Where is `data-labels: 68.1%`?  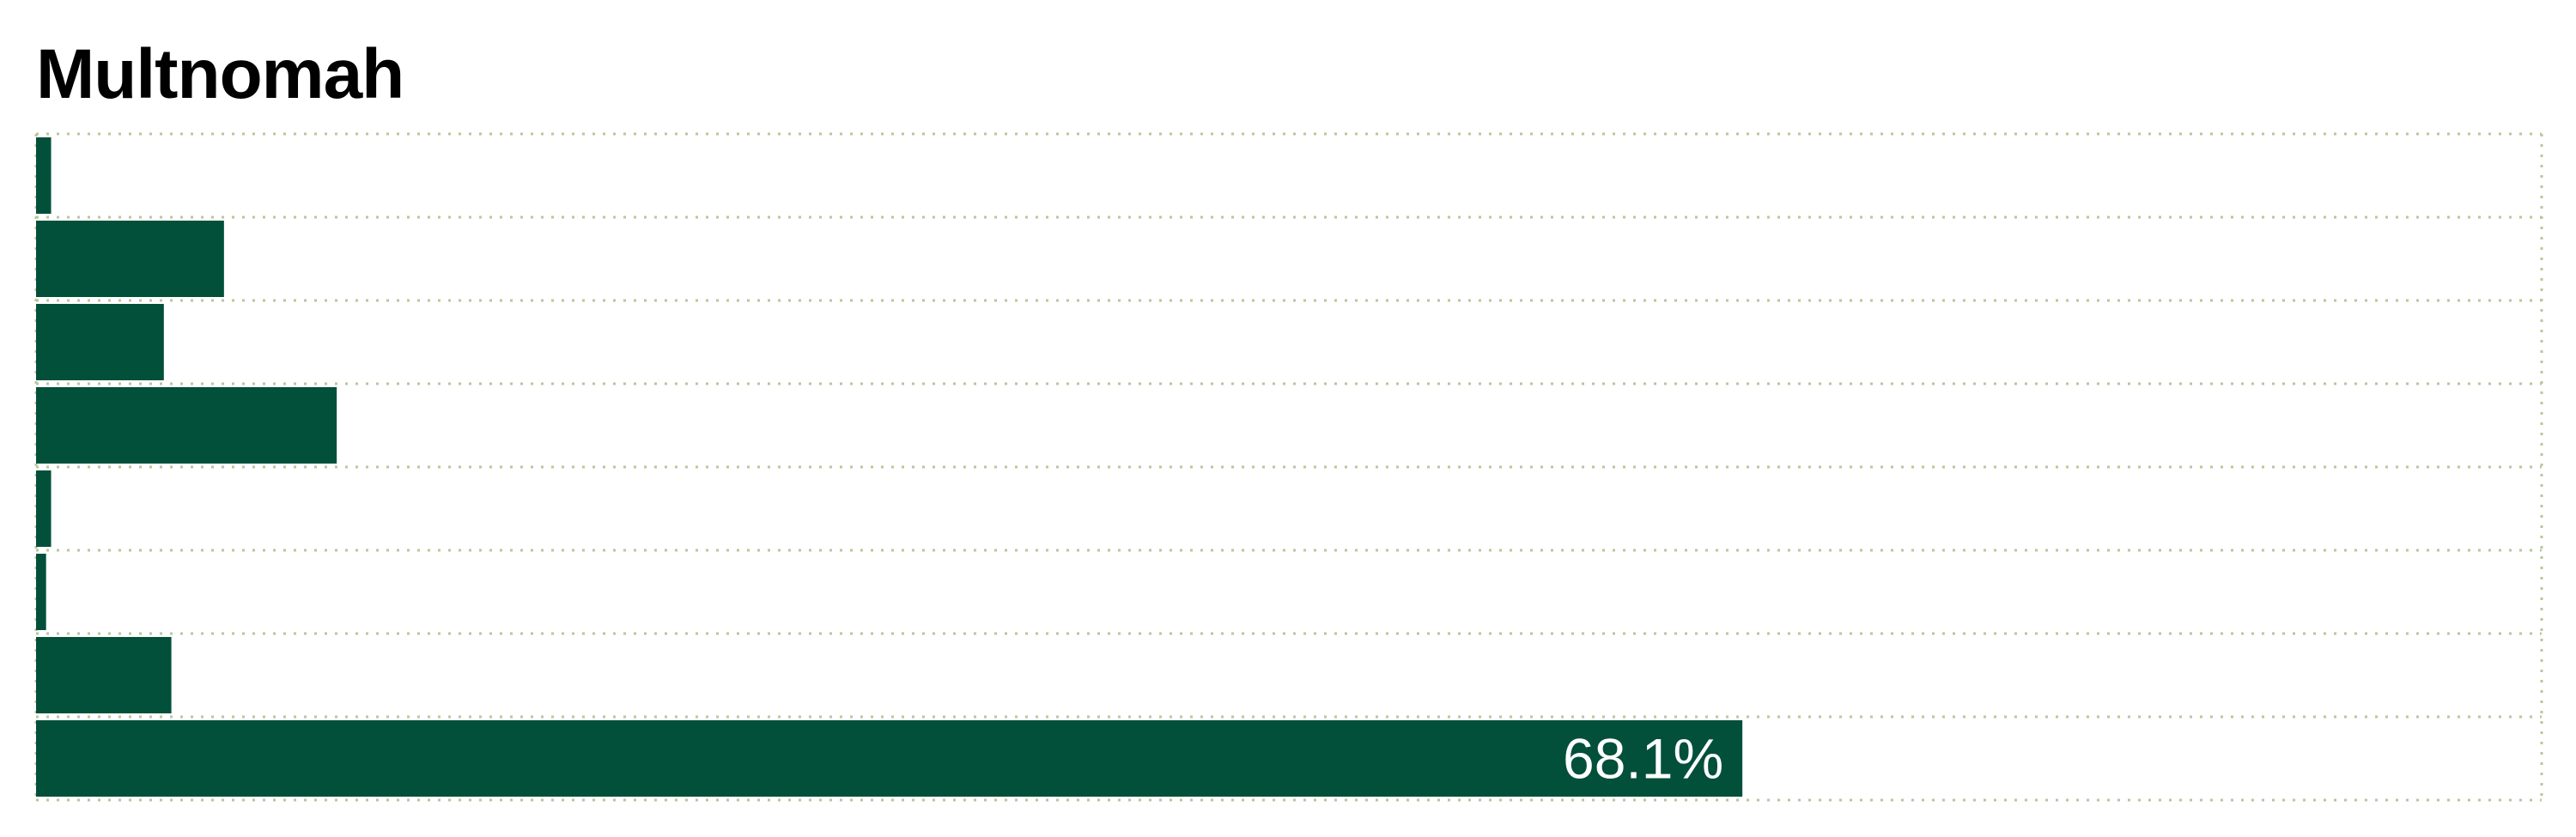 data-labels: 68.1% is located at coordinates (1643, 759).